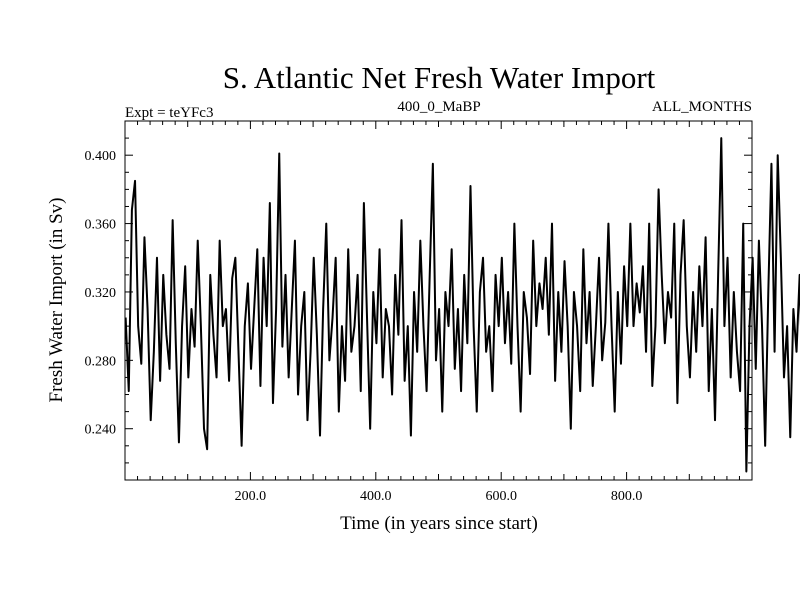 The image size is (800, 600). What do you see at coordinates (438, 107) in the screenshot?
I see `period-label: 400_0_MaBP` at bounding box center [438, 107].